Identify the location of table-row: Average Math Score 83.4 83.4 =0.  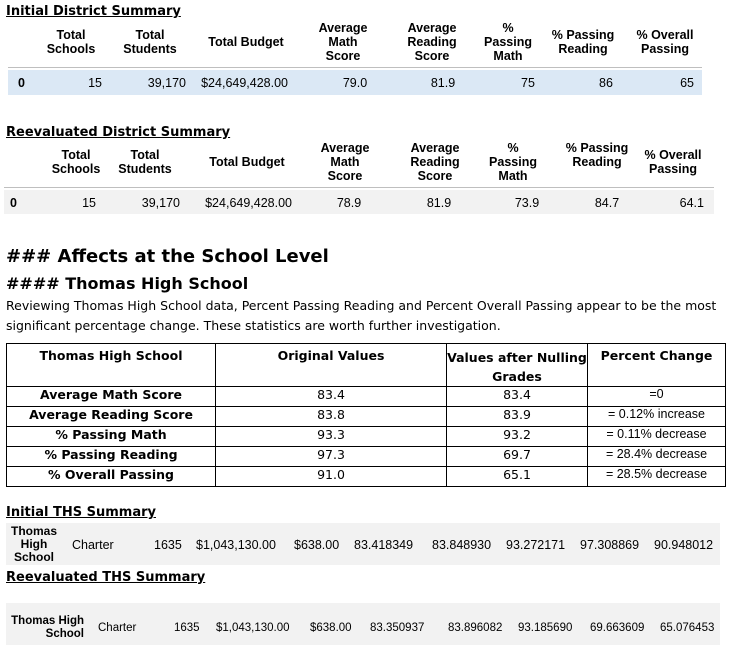
(366, 396).